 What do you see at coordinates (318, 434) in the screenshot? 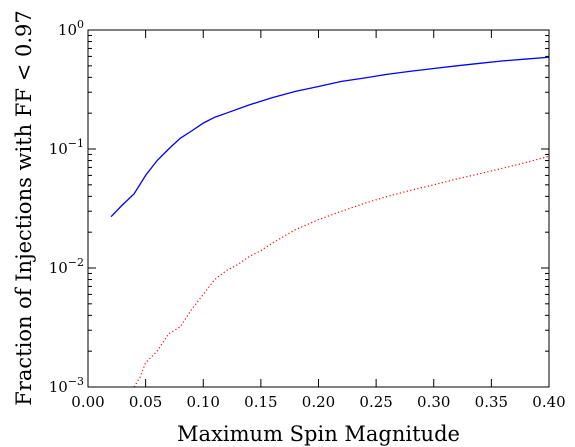
I see `x-axis-title: Maximum Spin Magnitude` at bounding box center [318, 434].